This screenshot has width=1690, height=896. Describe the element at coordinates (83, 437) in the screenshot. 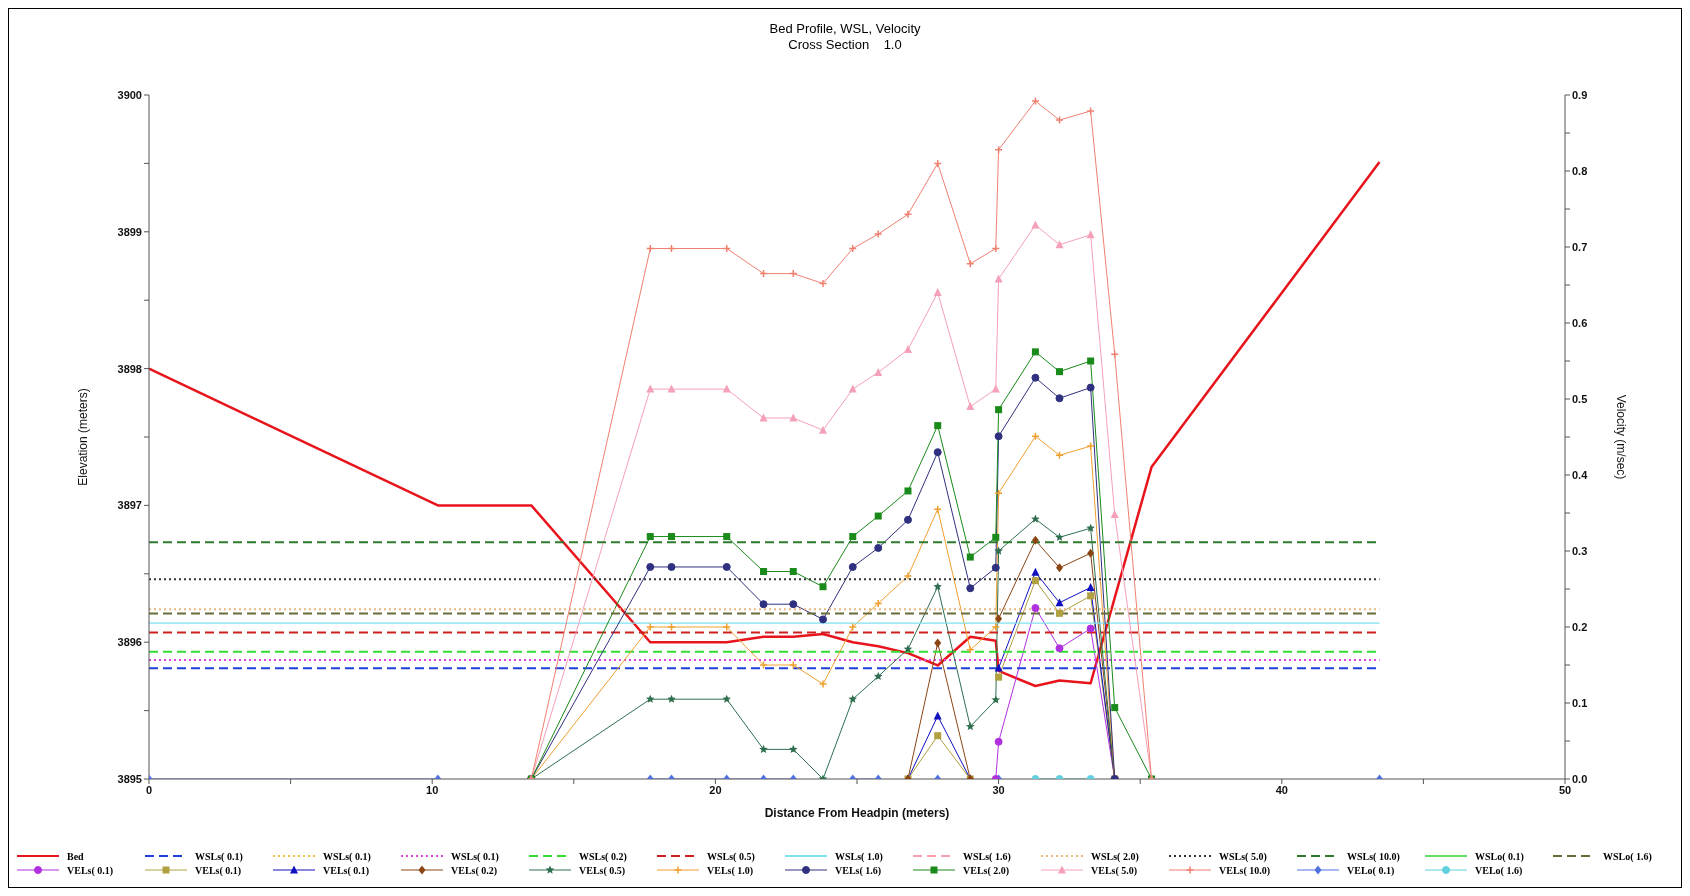

I see `y-axis-title: Elevation (meters)` at that location.